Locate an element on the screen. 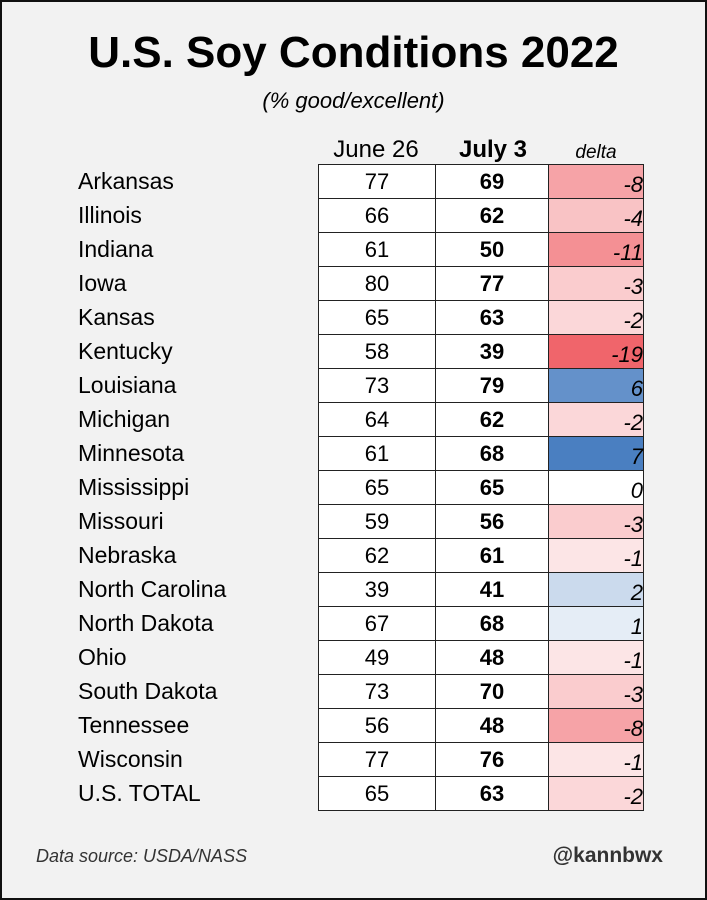  delta-cell: -11 is located at coordinates (596, 249).